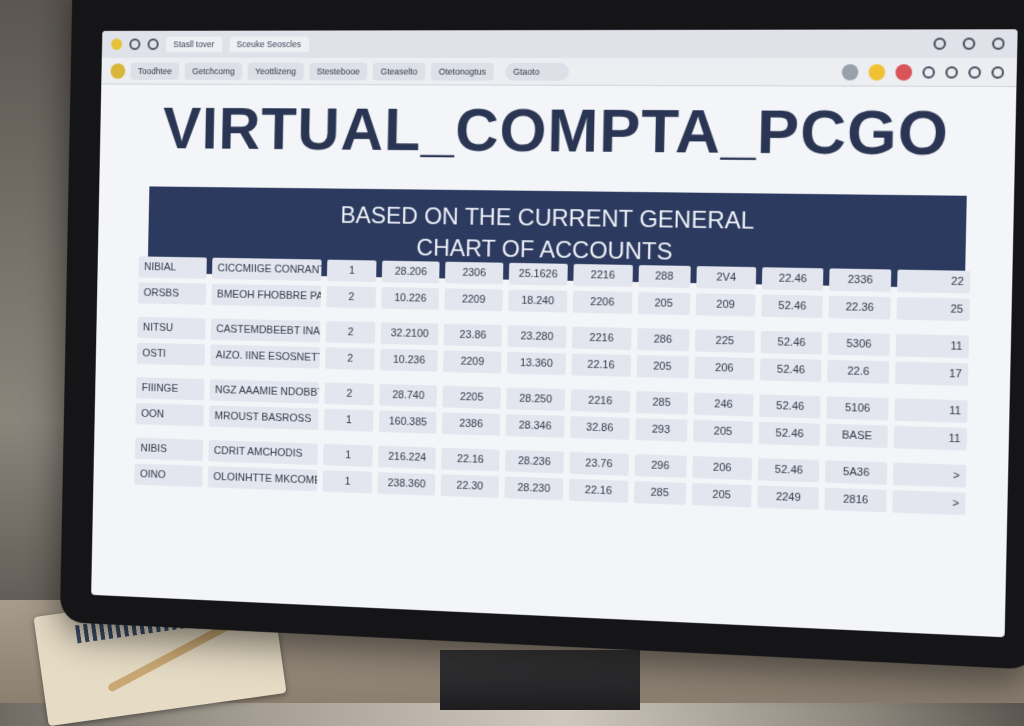  I want to click on cell-value: 296, so click(660, 466).